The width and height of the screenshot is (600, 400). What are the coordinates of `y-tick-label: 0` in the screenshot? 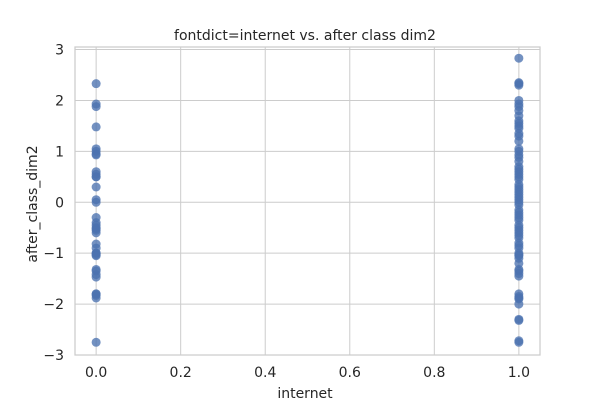 It's located at (59, 203).